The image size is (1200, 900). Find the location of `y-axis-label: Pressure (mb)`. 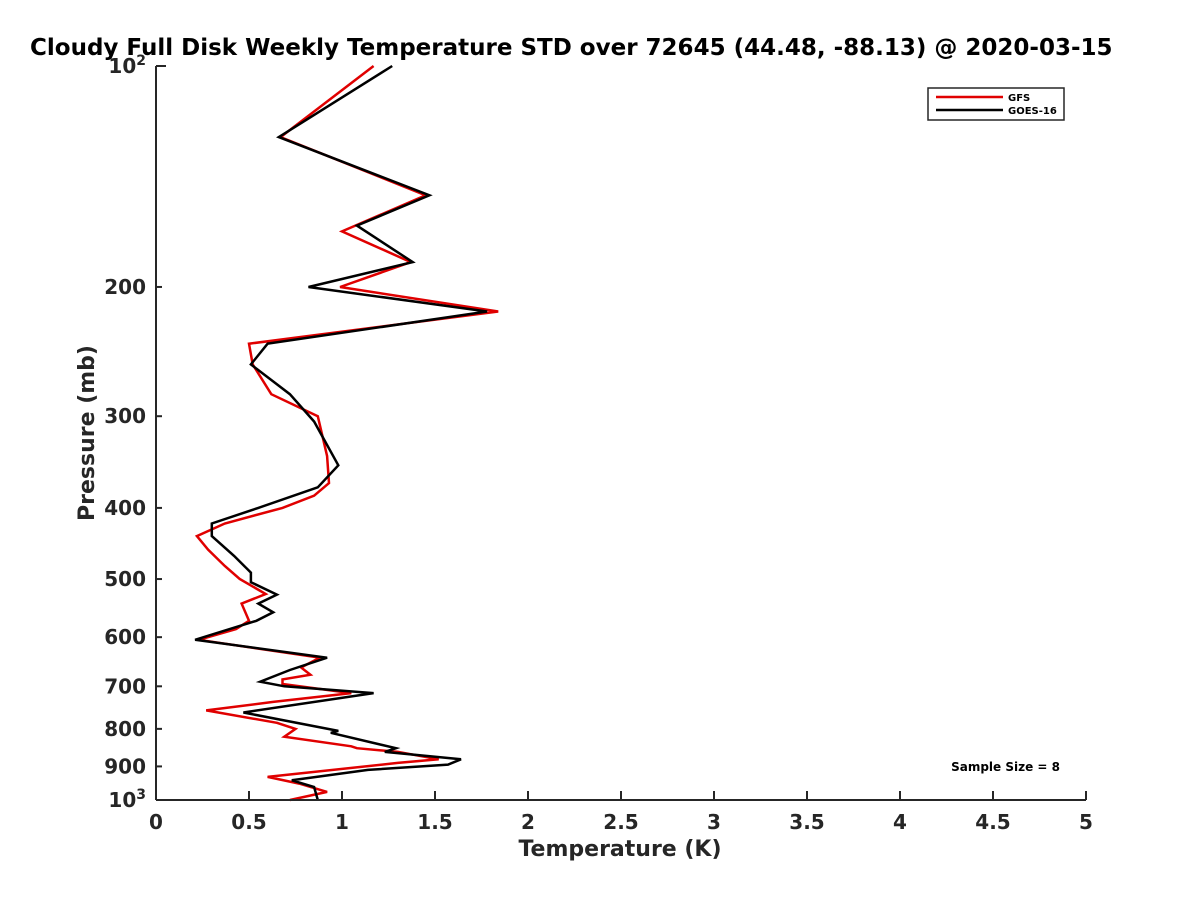

y-axis-label: Pressure (mb) is located at coordinates (87, 433).